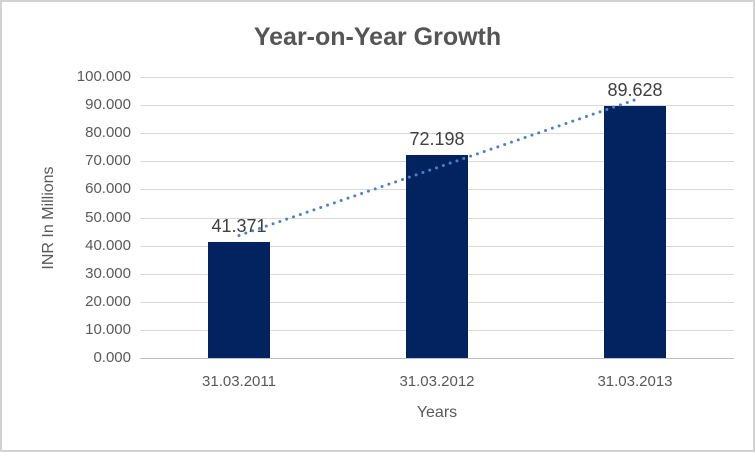 The image size is (755, 452). What do you see at coordinates (377, 37) in the screenshot?
I see `chart-title: Year-on-Year Growth` at bounding box center [377, 37].